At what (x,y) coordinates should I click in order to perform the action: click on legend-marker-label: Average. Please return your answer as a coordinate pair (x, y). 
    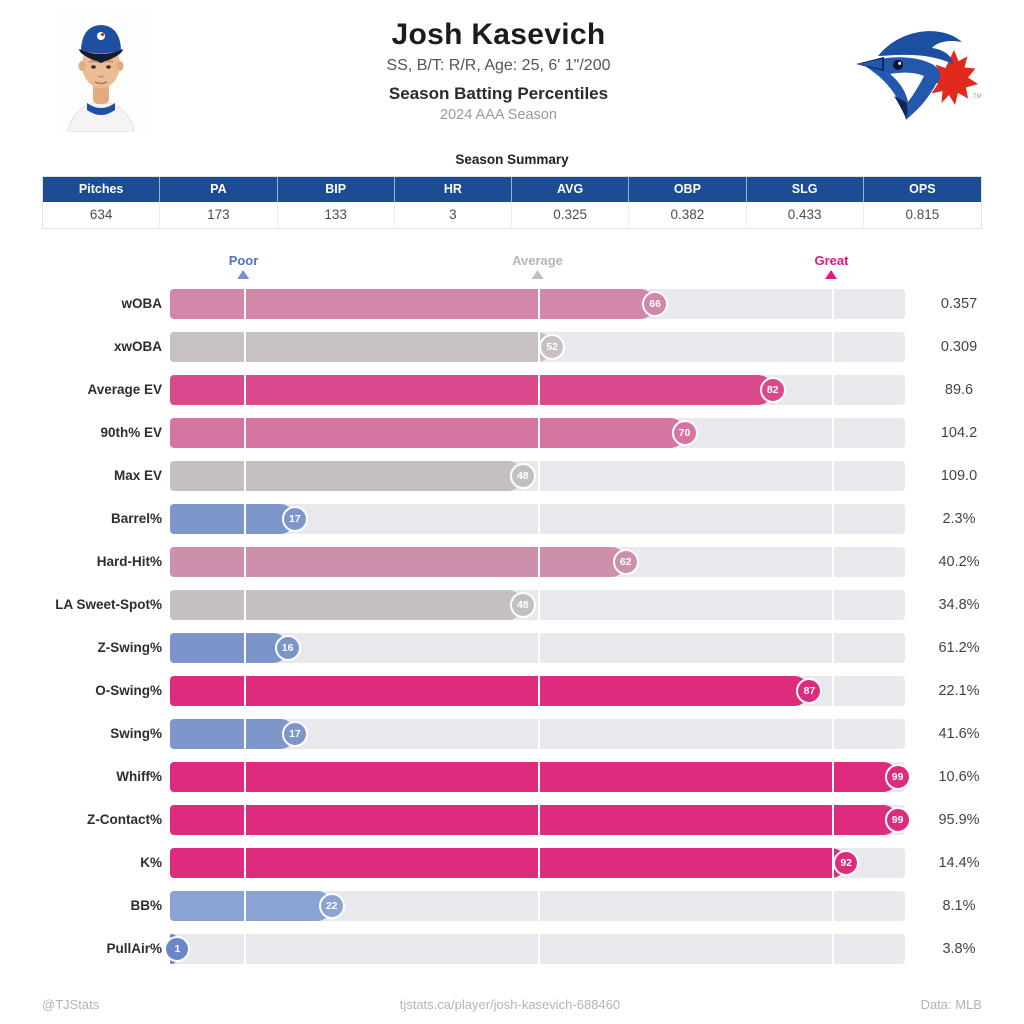
    Looking at the image, I should click on (537, 260).